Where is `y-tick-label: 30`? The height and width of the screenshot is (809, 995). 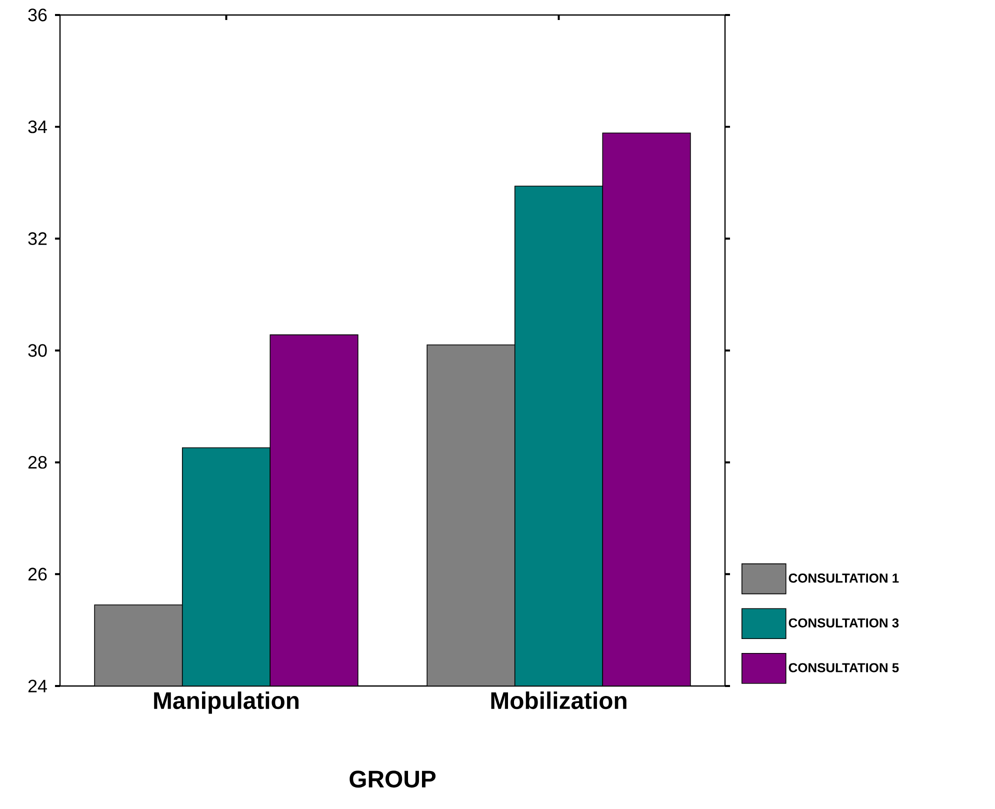 y-tick-label: 30 is located at coordinates (37, 350).